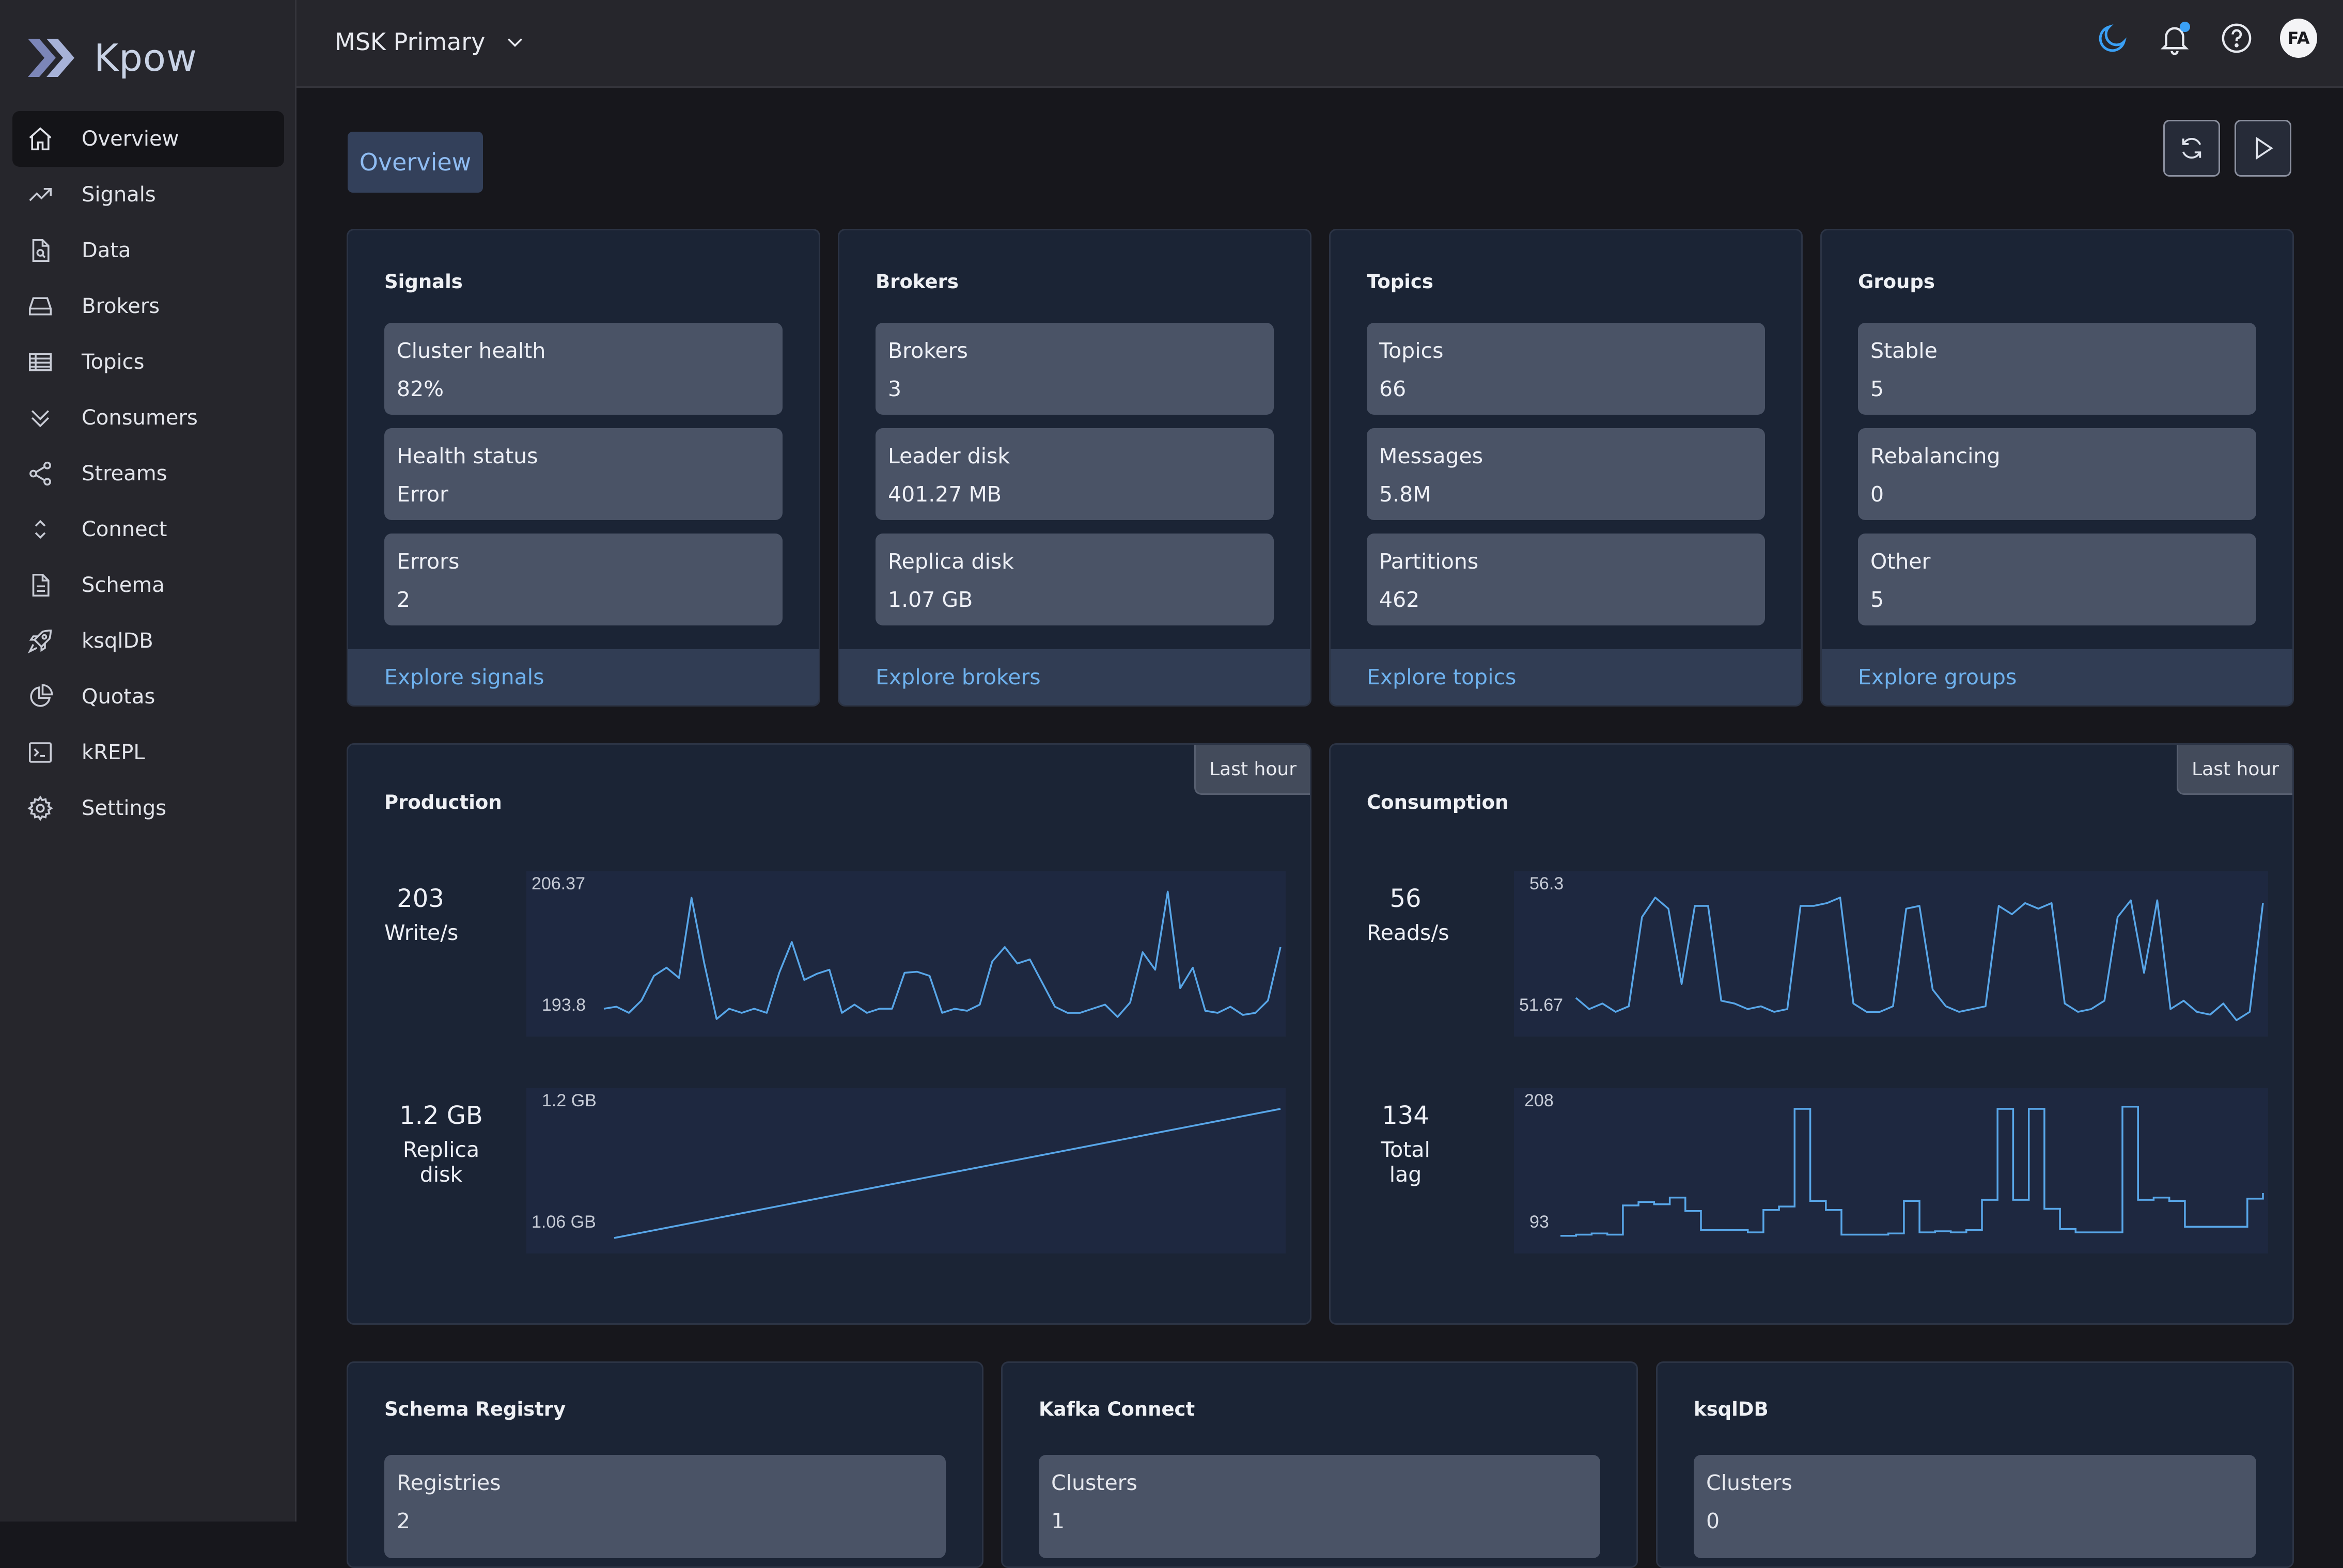 The height and width of the screenshot is (1568, 2343). Describe the element at coordinates (145, 58) in the screenshot. I see `app-name: Kpow` at that location.